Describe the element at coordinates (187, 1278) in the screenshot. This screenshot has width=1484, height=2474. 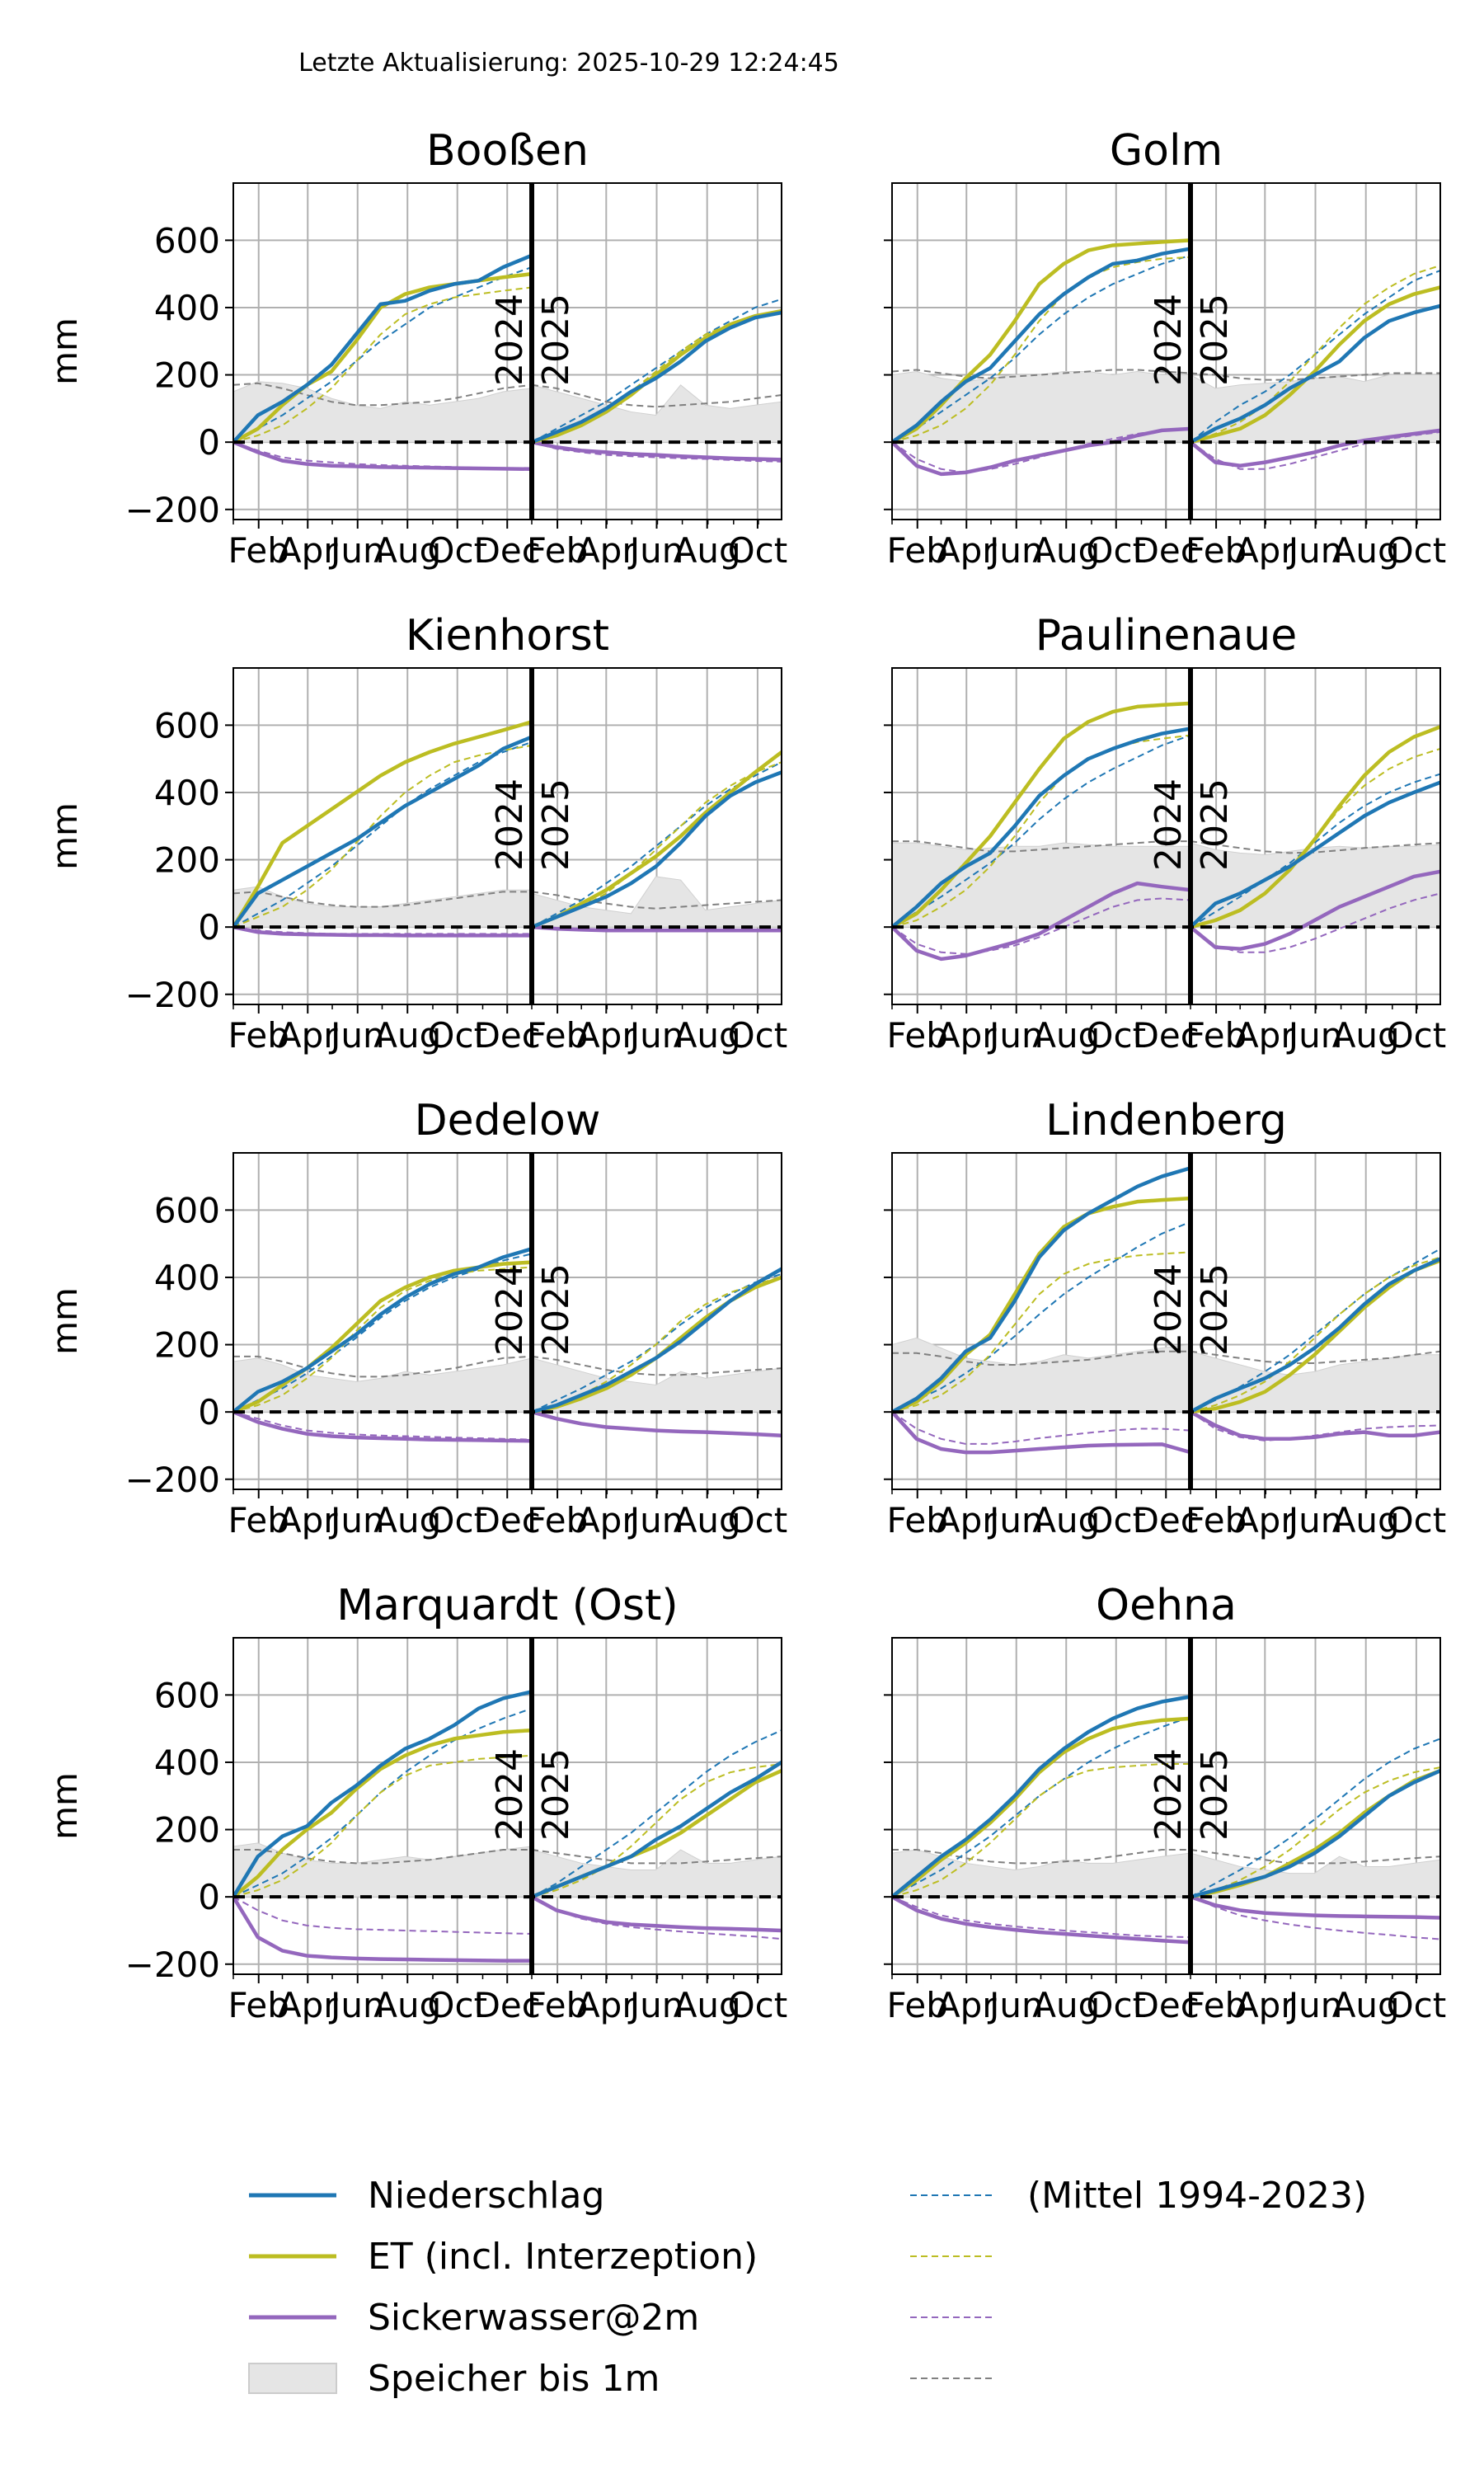
I see `y-tick-label: 400` at that location.